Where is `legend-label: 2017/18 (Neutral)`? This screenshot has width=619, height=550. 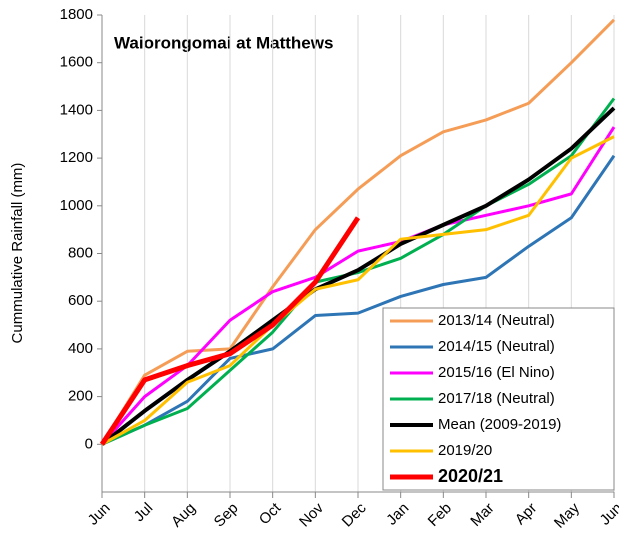
legend-label: 2017/18 (Neutral) is located at coordinates (496, 398).